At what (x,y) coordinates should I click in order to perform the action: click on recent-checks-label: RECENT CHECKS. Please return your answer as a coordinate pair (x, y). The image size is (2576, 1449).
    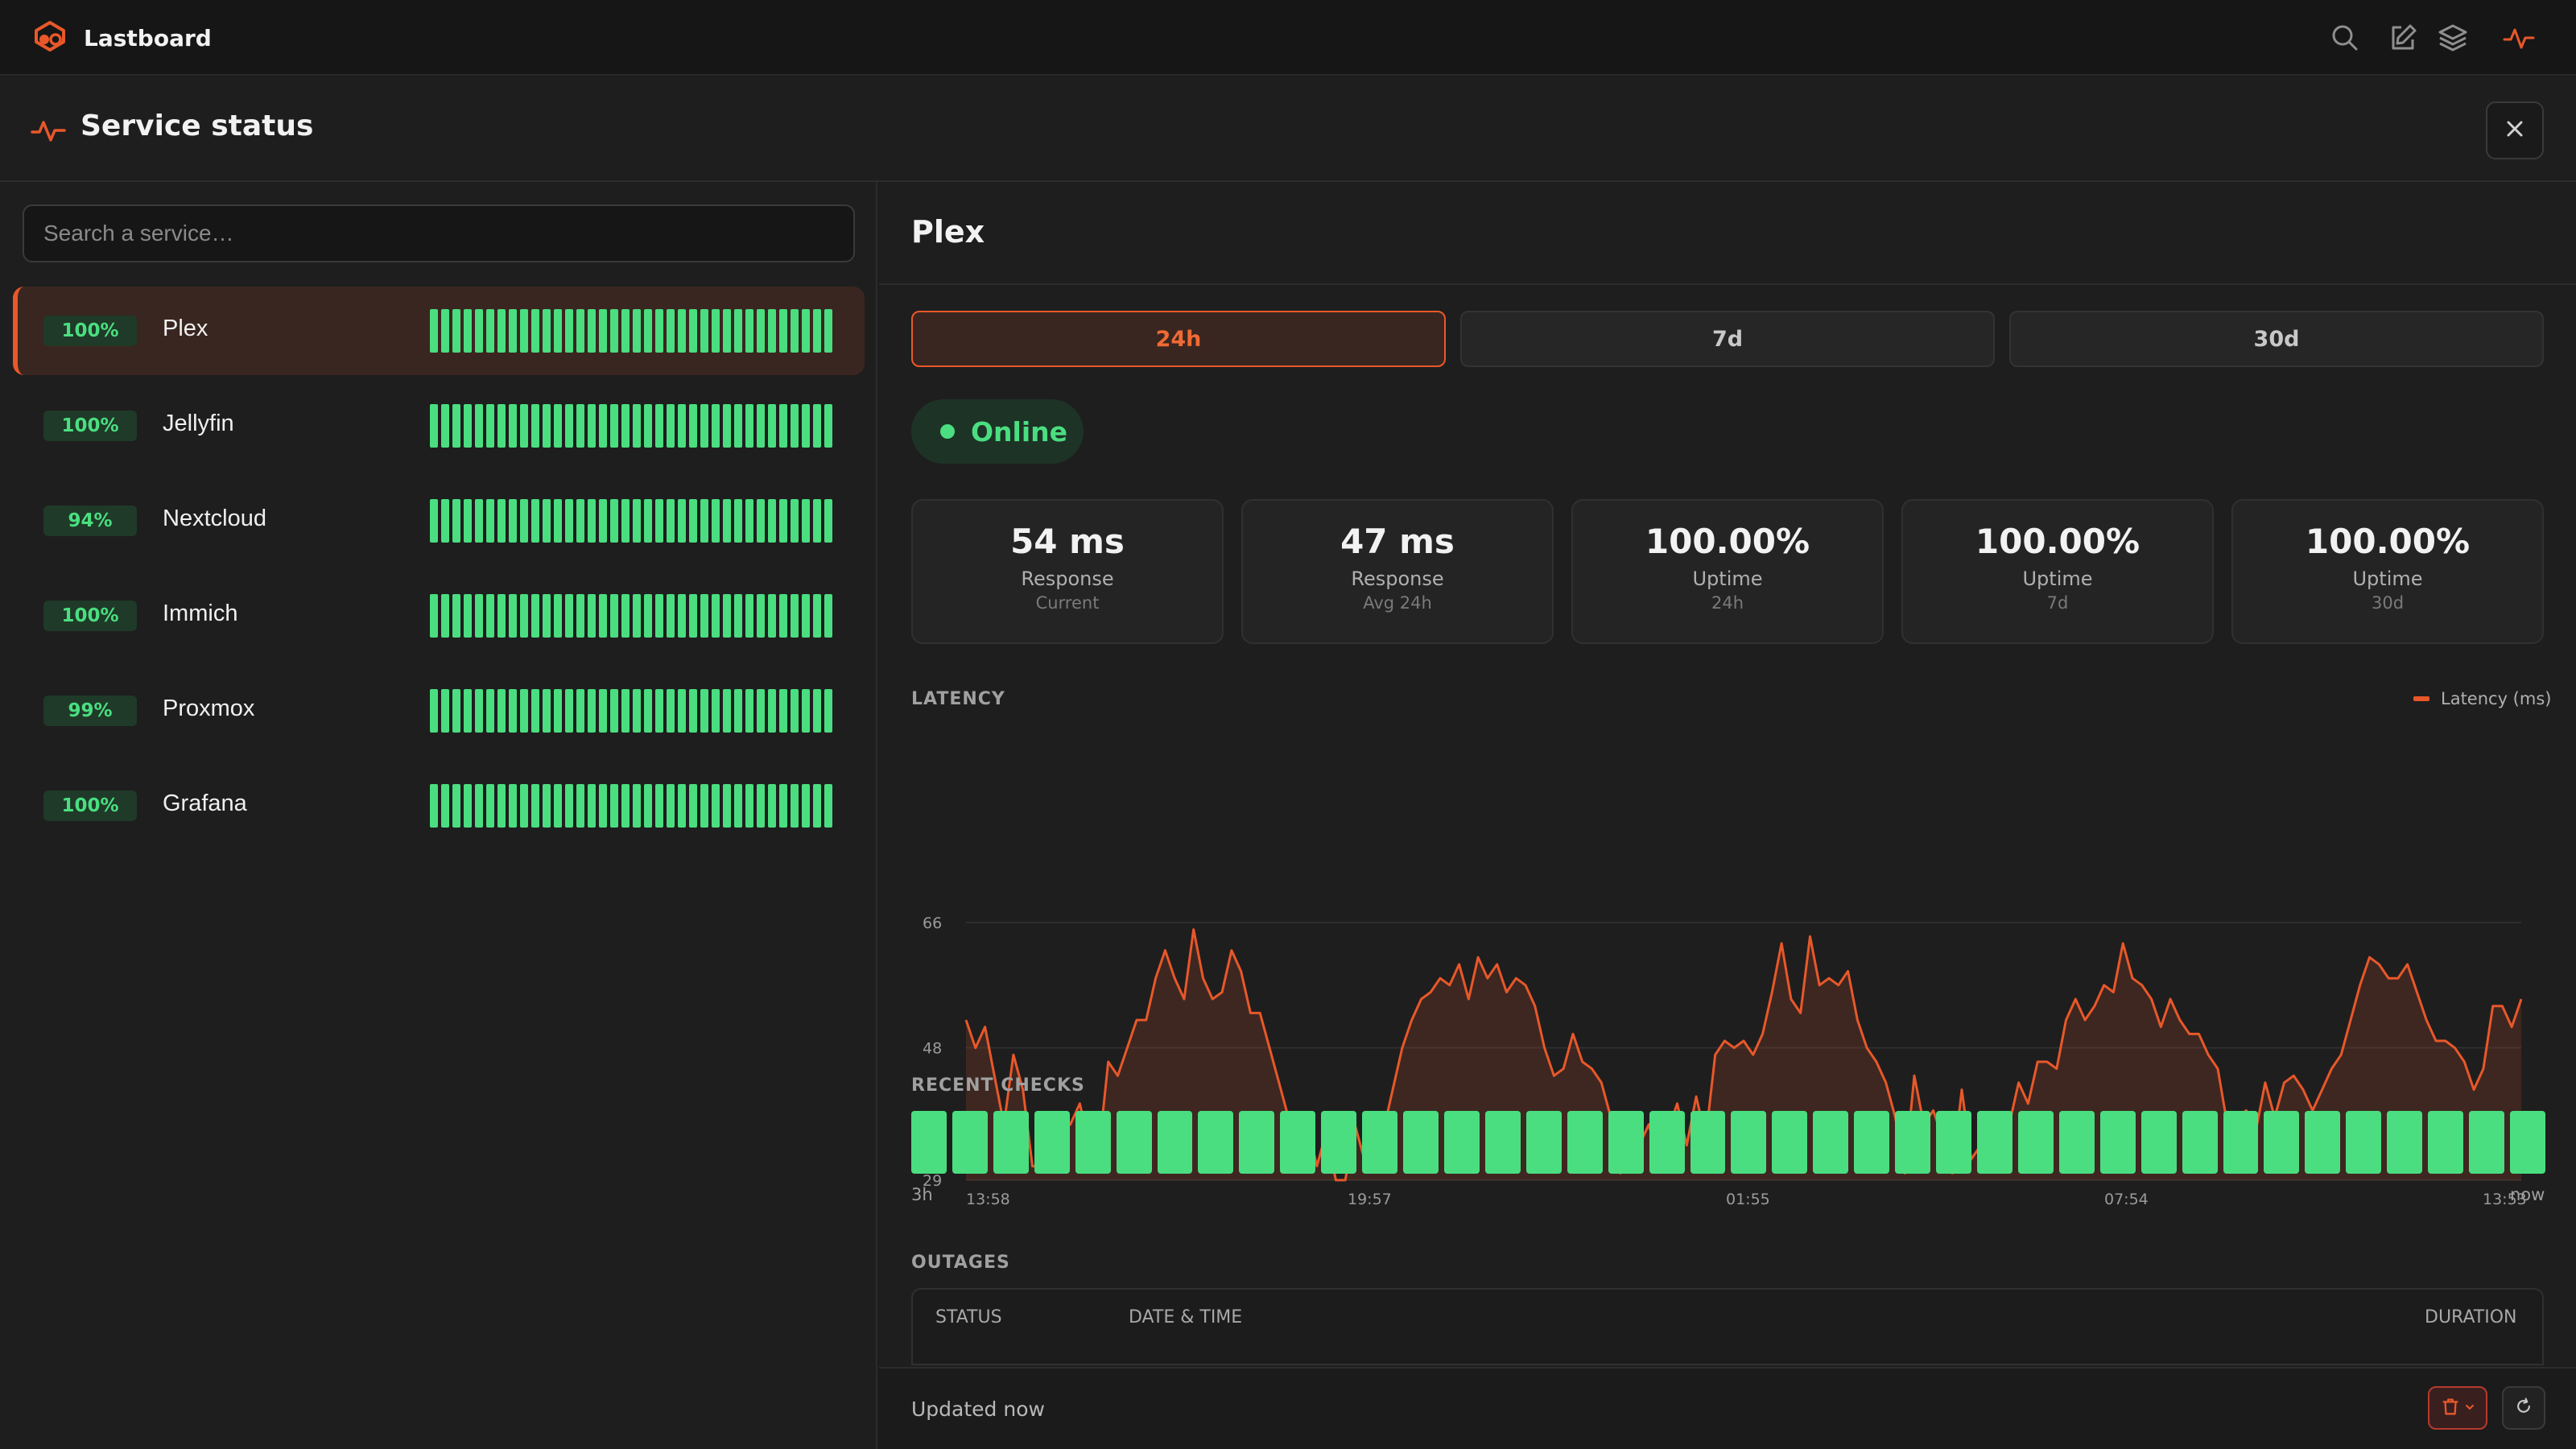
    Looking at the image, I should click on (998, 1085).